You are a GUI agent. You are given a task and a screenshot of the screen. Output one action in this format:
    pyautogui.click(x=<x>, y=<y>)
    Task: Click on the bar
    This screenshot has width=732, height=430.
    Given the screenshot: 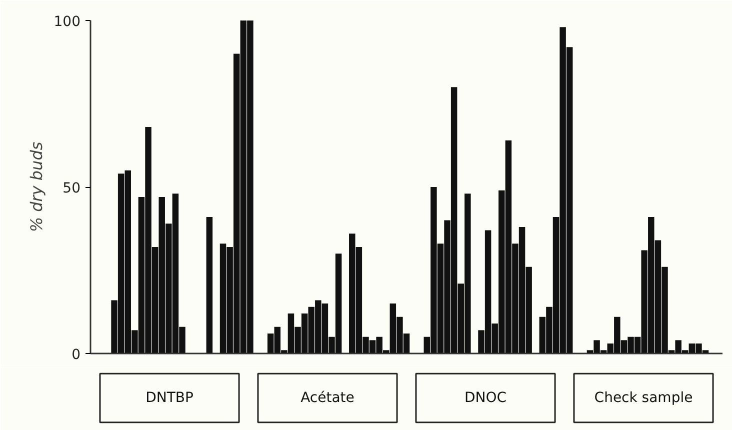 What is the action you would take?
    pyautogui.click(x=209, y=285)
    